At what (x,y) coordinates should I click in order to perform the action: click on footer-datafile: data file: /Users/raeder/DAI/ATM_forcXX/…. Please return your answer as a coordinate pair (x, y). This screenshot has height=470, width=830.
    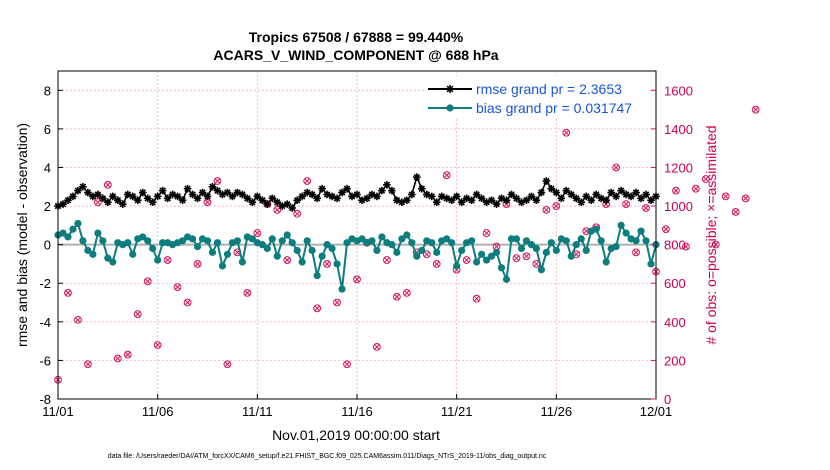
    Looking at the image, I should click on (327, 456).